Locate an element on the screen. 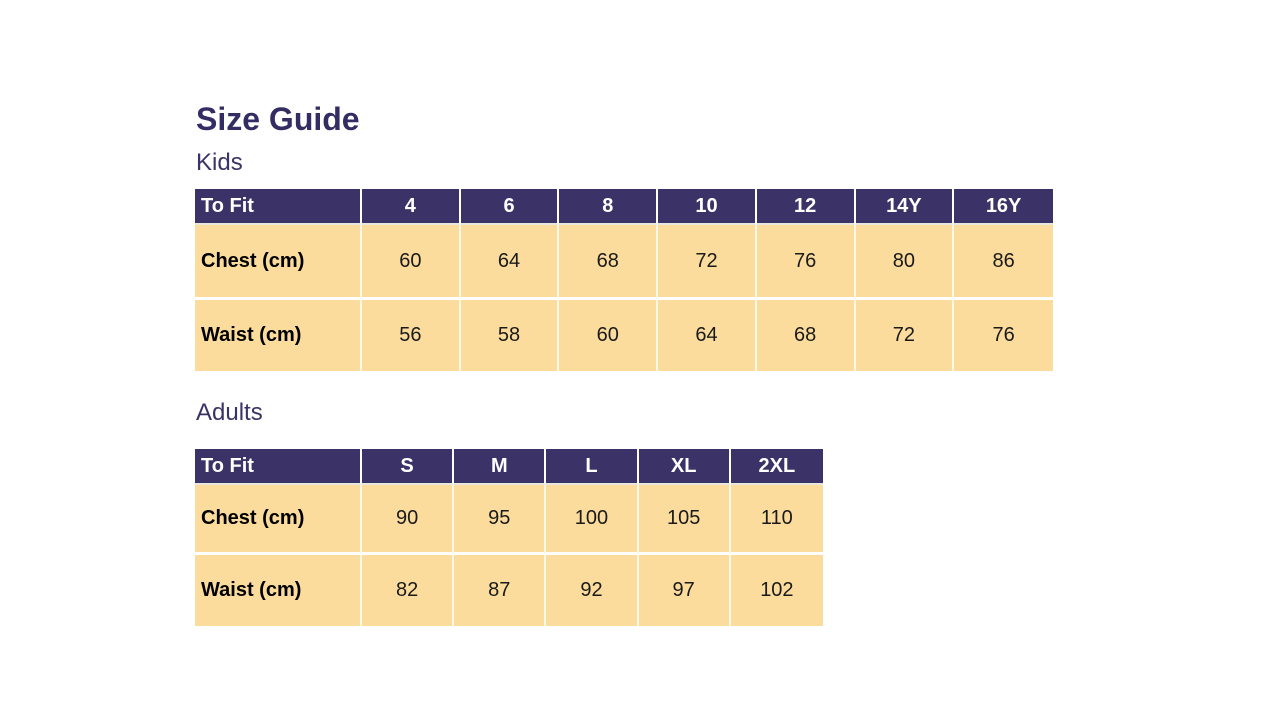  kids-header-cell-to-fit: To Fit is located at coordinates (278, 207).